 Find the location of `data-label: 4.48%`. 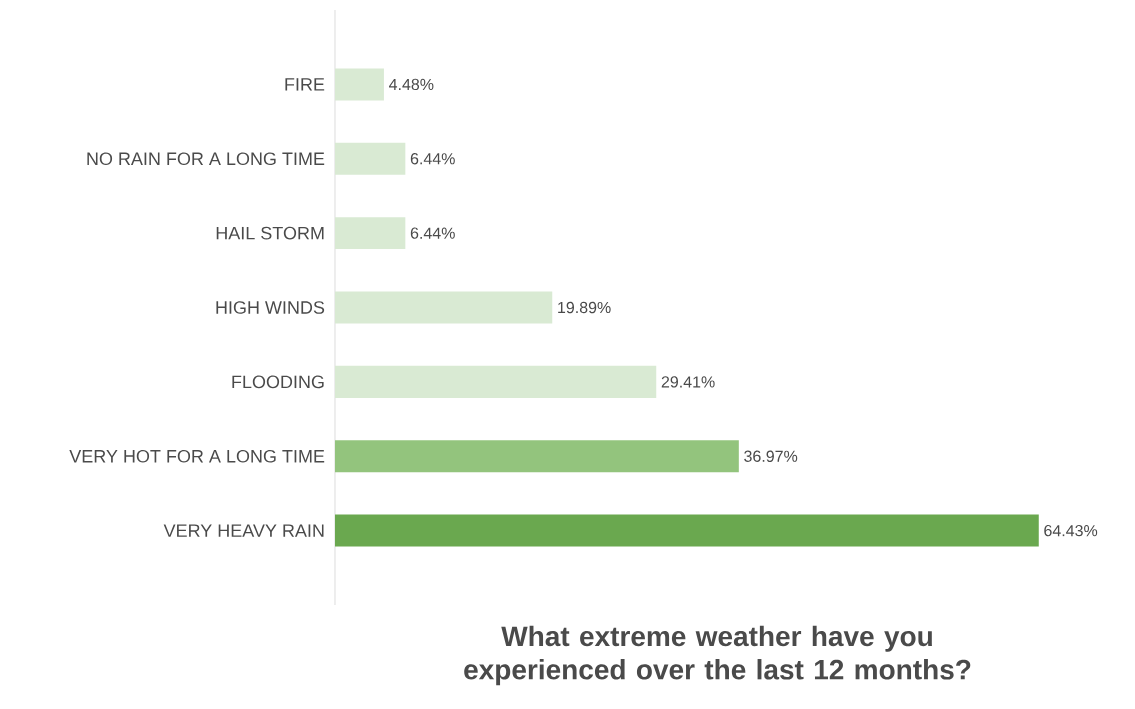

data-label: 4.48% is located at coordinates (411, 84).